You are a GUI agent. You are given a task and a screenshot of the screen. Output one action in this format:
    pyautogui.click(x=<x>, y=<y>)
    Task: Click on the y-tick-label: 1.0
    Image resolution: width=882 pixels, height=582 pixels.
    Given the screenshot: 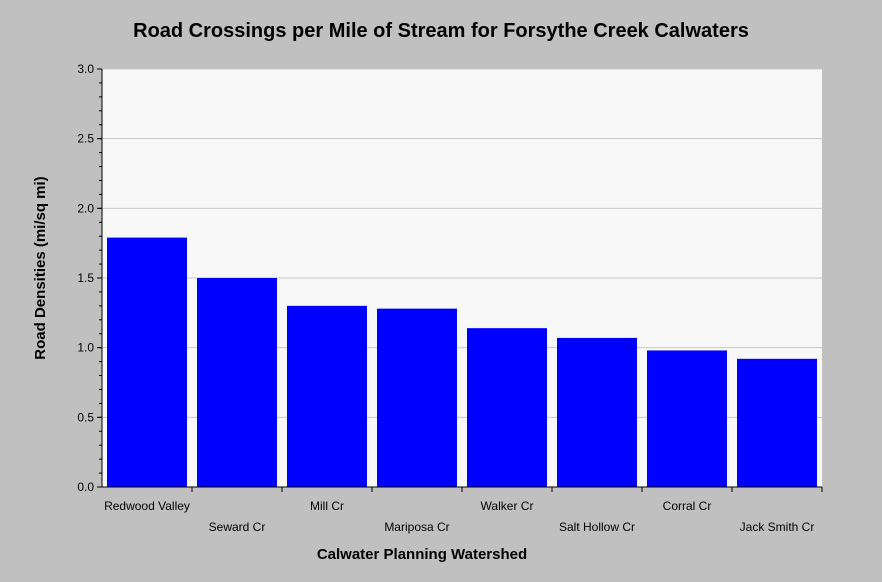 What is the action you would take?
    pyautogui.click(x=85, y=348)
    